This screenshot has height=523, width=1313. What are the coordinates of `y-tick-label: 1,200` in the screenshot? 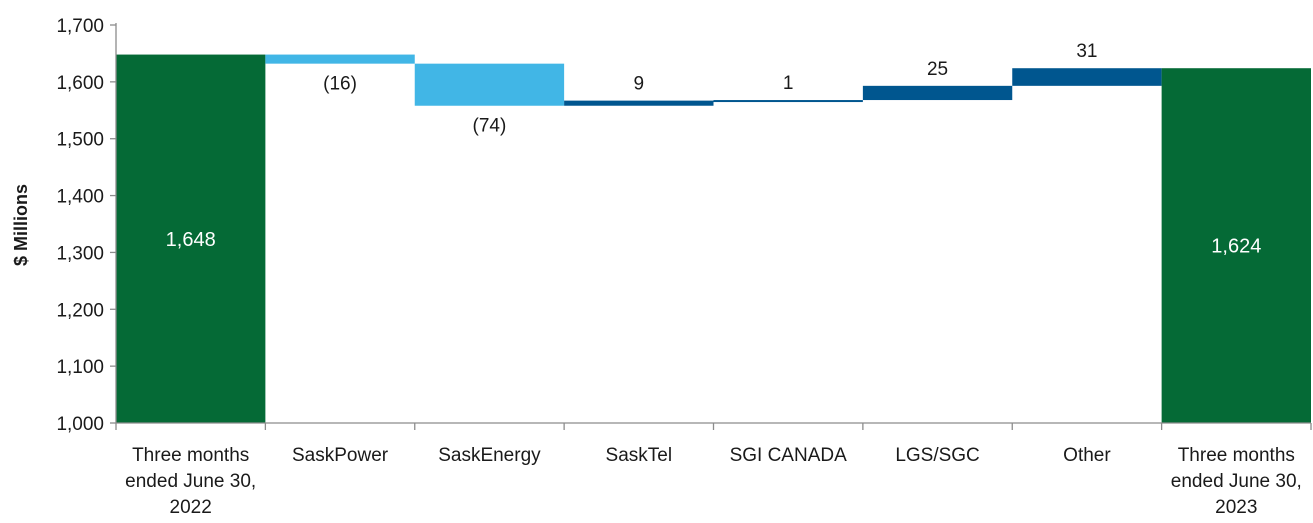 It's located at (80, 310).